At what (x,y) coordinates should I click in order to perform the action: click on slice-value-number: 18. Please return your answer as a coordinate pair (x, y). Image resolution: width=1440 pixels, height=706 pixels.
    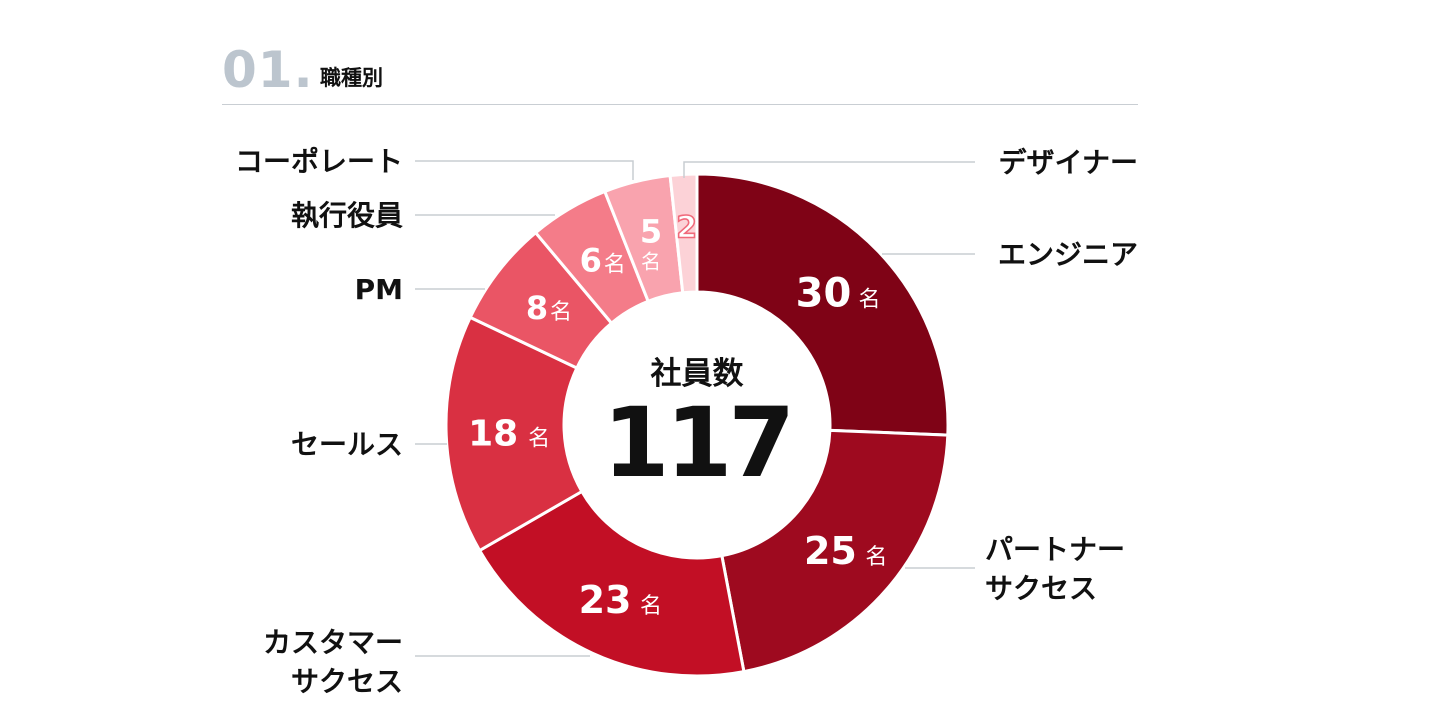
    Looking at the image, I should click on (493, 434).